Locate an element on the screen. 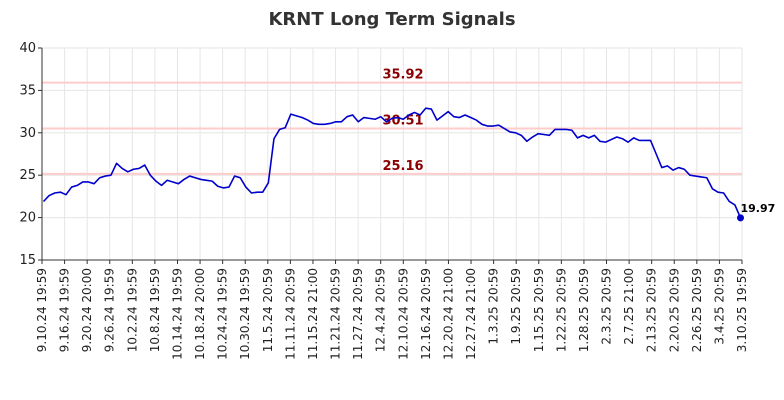 This screenshot has height=400, width=784. x-tick-label: 11.5.24 20:59 is located at coordinates (268, 310).